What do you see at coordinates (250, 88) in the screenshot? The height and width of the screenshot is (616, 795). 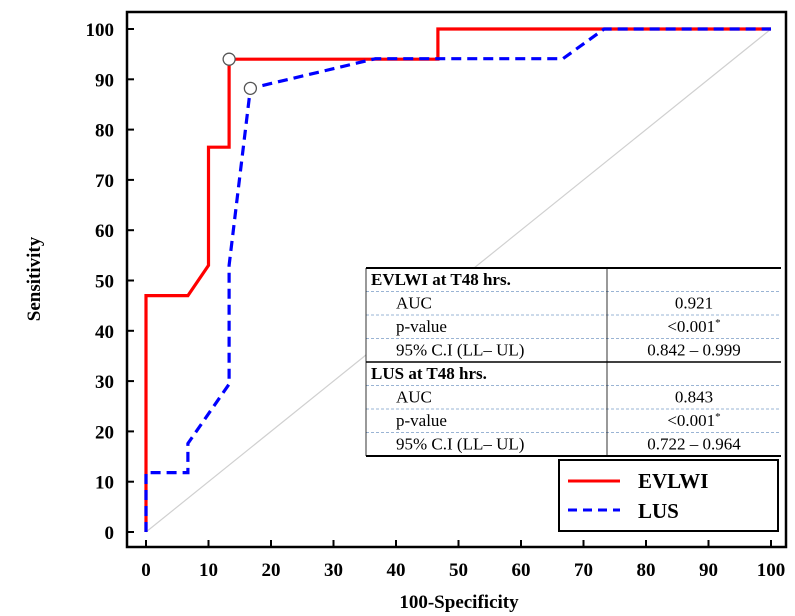 I see `cutoff-marker-lus` at bounding box center [250, 88].